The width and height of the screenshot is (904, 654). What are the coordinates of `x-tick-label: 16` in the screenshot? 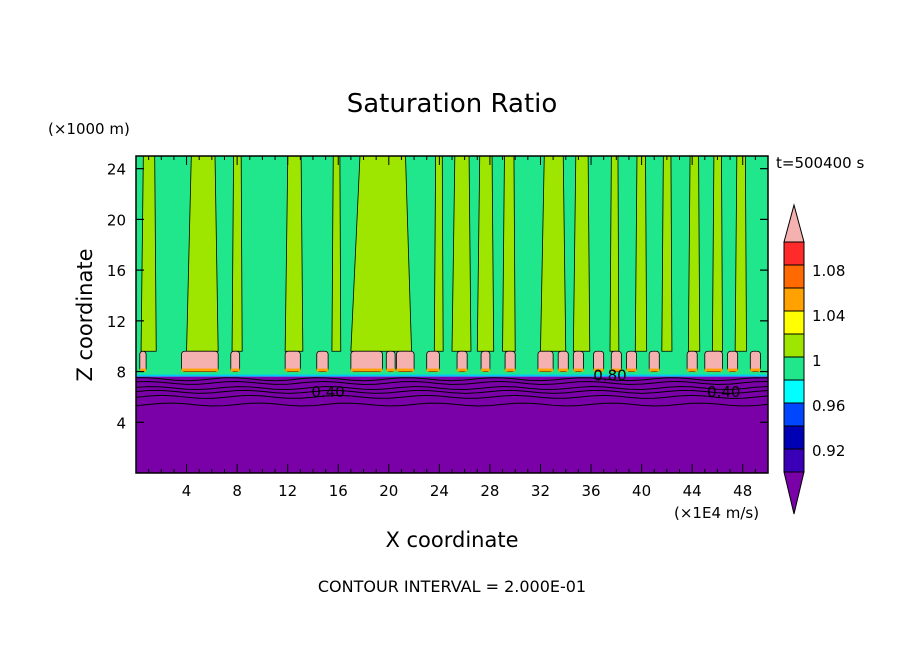 It's located at (338, 491).